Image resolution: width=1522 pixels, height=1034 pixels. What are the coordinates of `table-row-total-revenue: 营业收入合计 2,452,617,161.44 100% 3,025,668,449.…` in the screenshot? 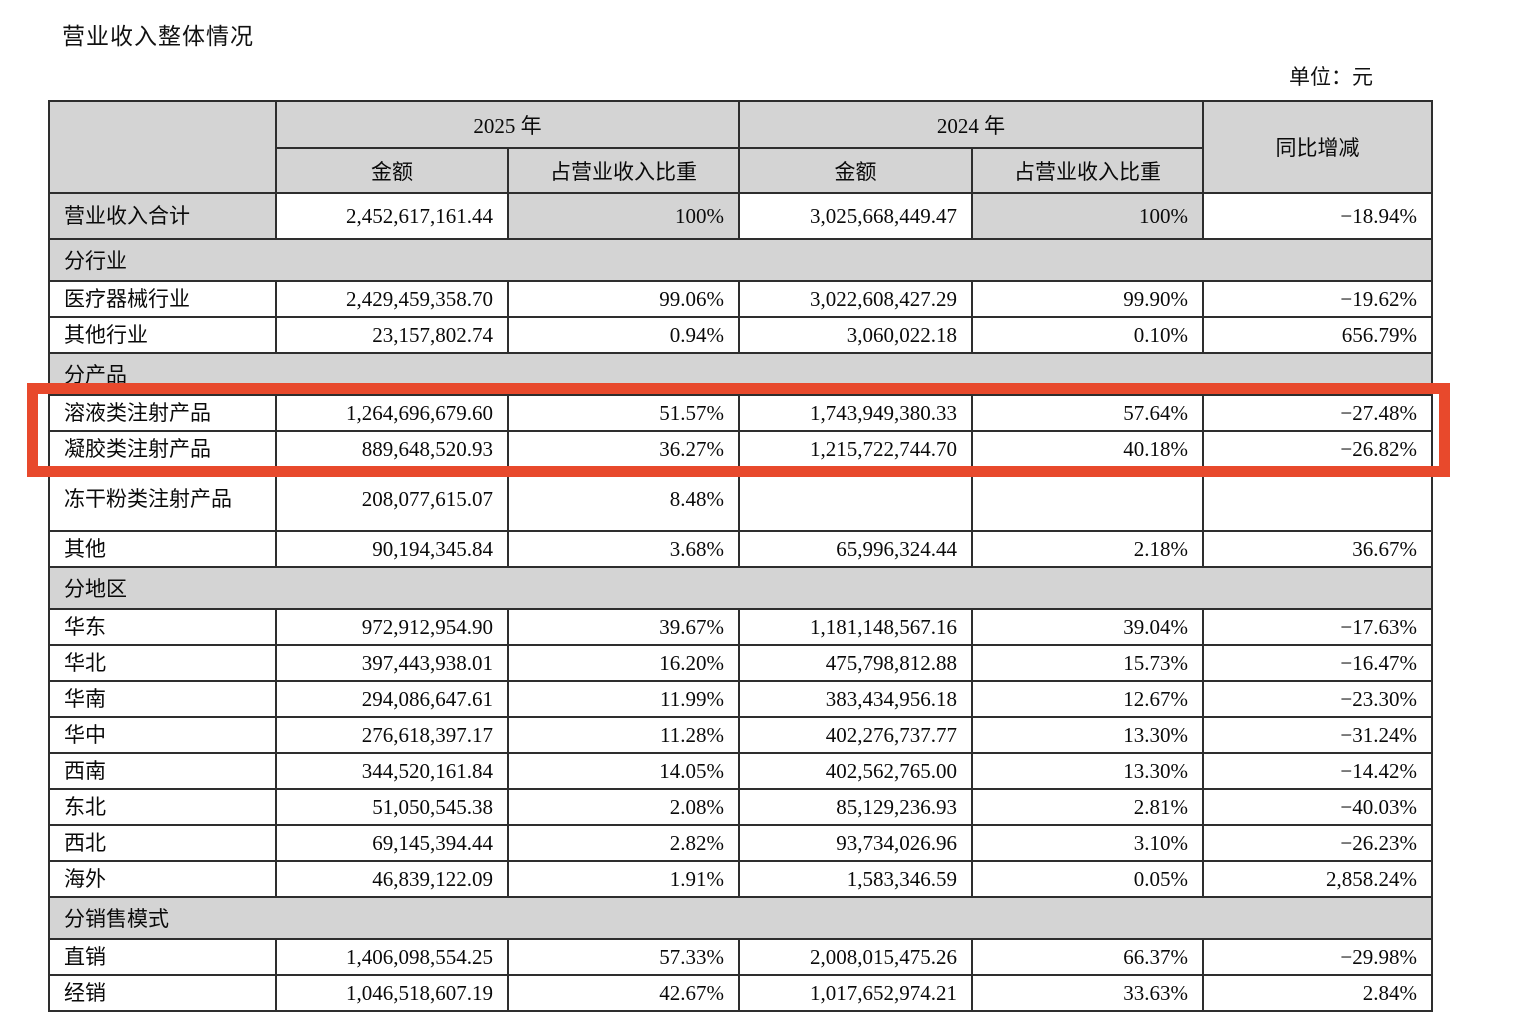 It's located at (740, 216).